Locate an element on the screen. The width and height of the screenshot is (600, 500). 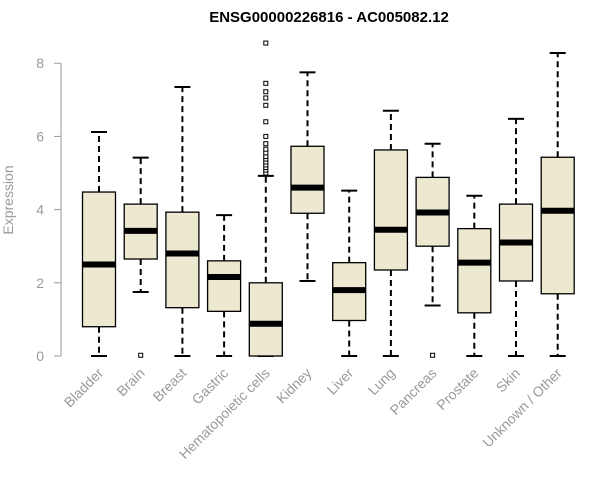
y-tick-label: 4 is located at coordinates (40, 210).